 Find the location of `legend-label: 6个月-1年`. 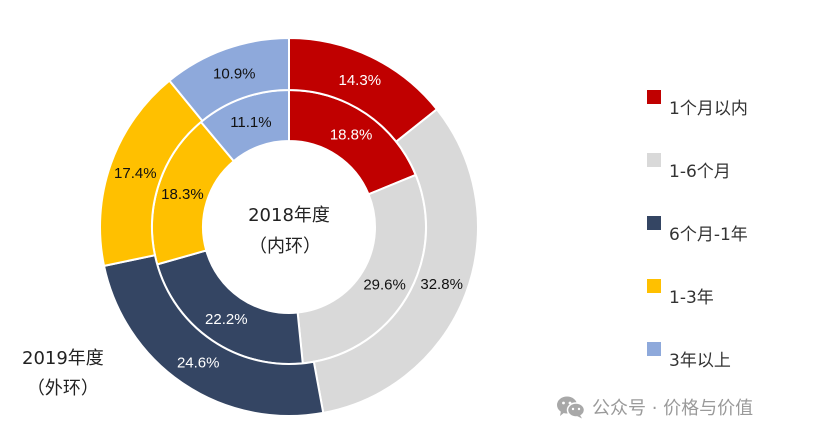

legend-label: 6个月-1年 is located at coordinates (708, 235).